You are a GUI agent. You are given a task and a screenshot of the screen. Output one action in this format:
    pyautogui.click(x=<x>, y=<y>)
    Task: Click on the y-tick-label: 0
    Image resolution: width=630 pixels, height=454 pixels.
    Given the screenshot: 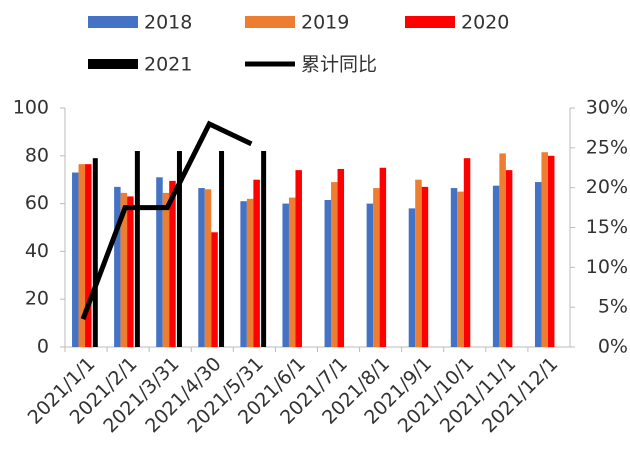 What is the action you would take?
    pyautogui.click(x=43, y=347)
    